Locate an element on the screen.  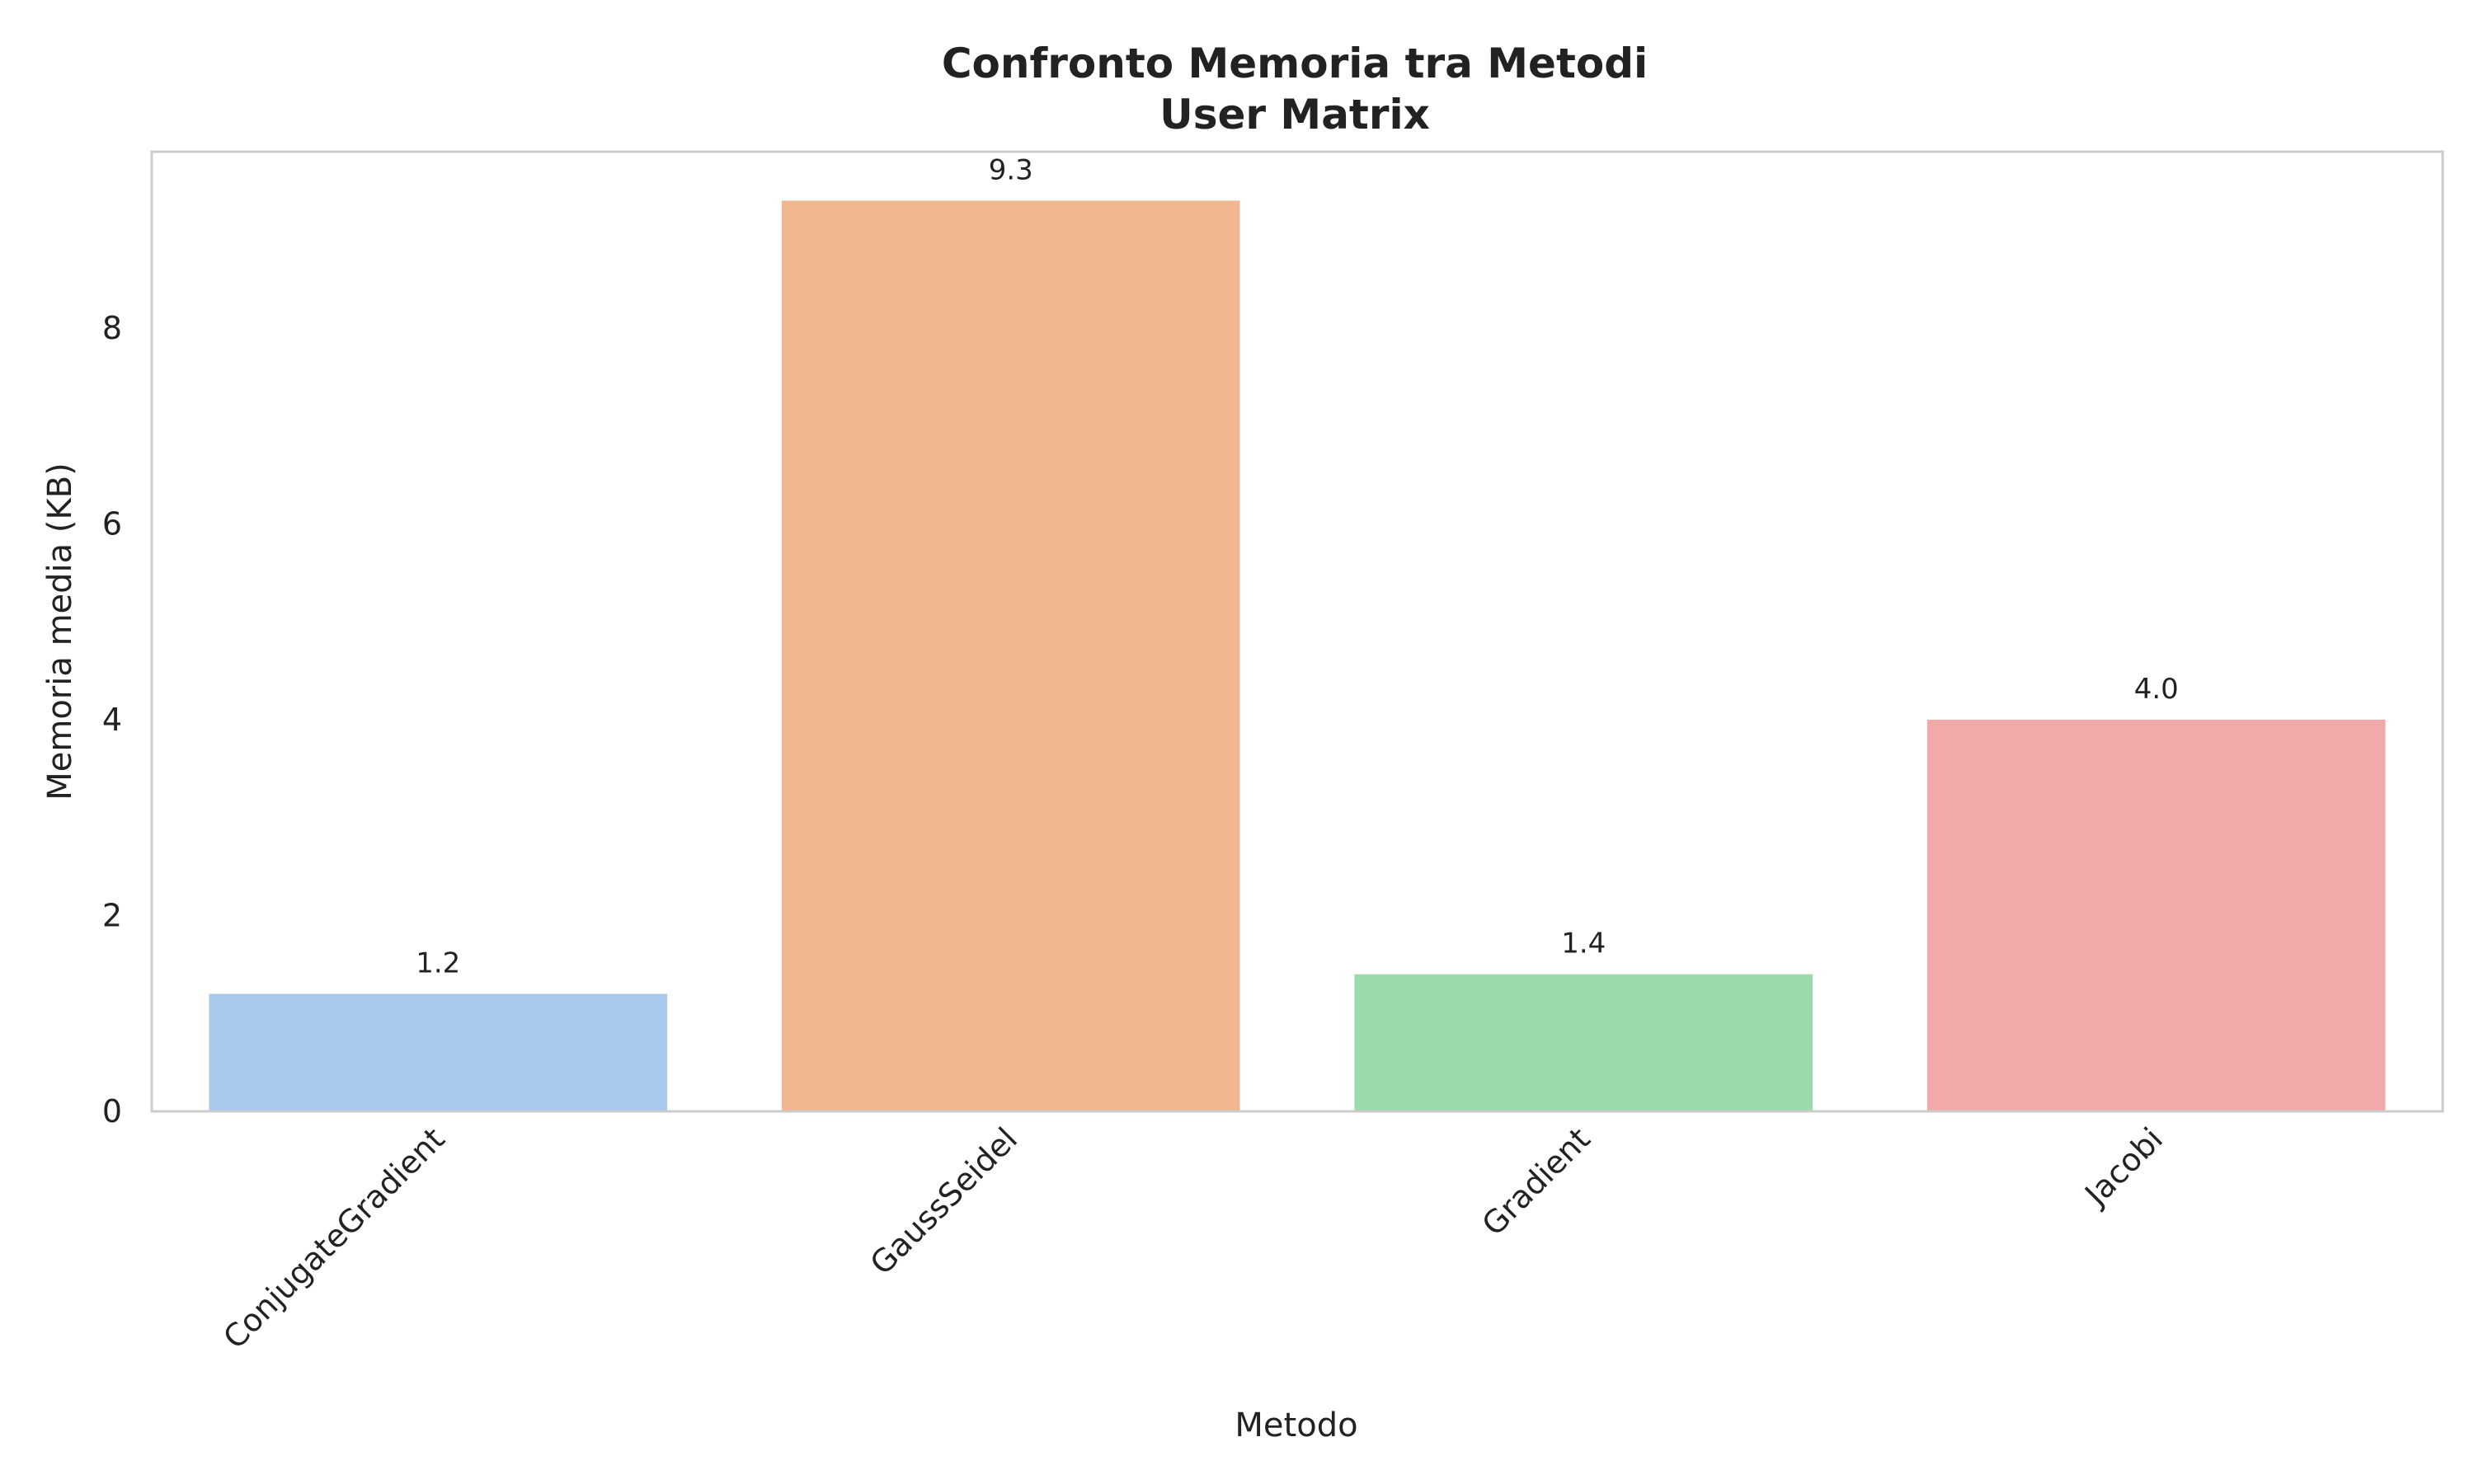
chart-title: Confronto Memoria tra Metodi is located at coordinates (1295, 63).